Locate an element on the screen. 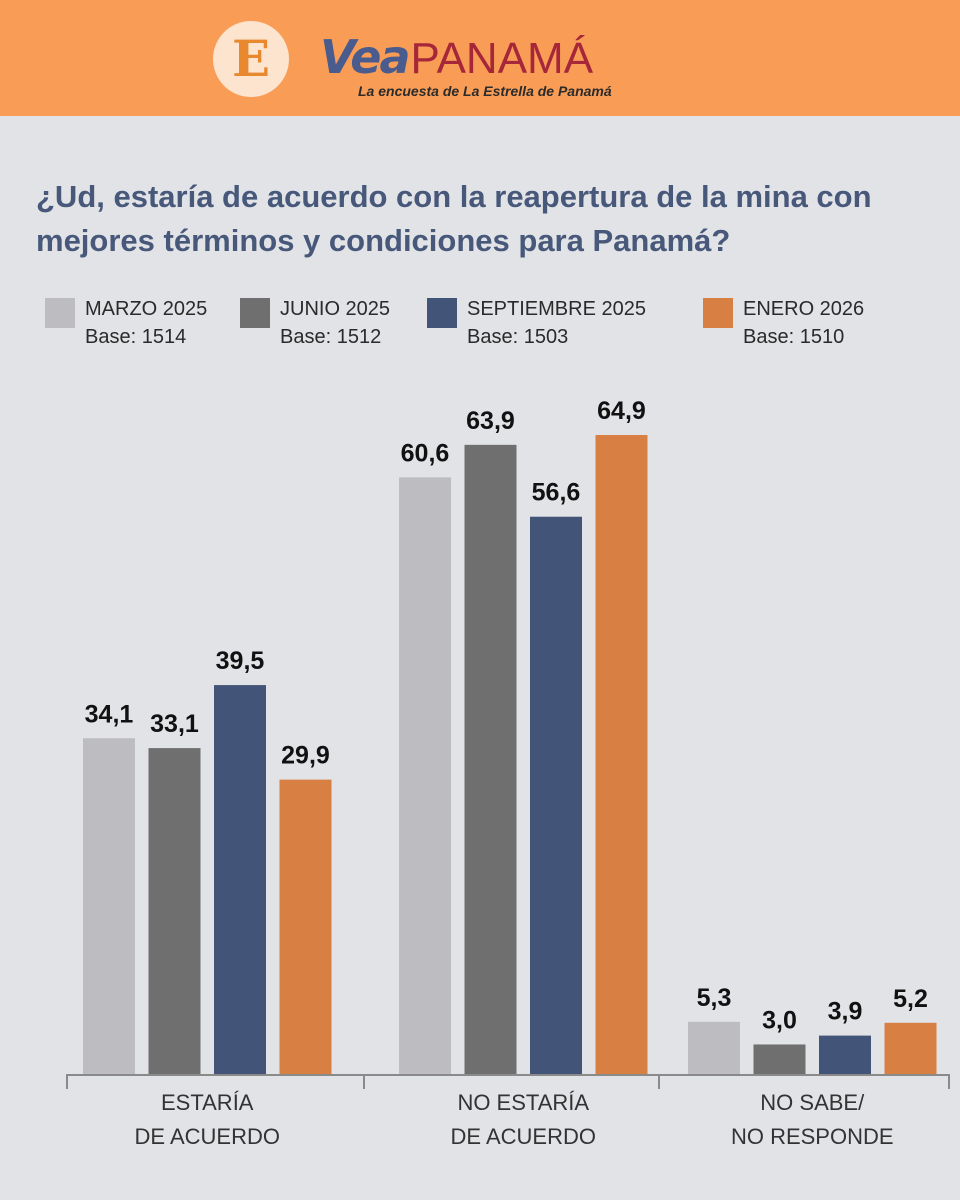 Image resolution: width=960 pixels, height=1200 pixels. data-label: 60,6 is located at coordinates (425, 453).